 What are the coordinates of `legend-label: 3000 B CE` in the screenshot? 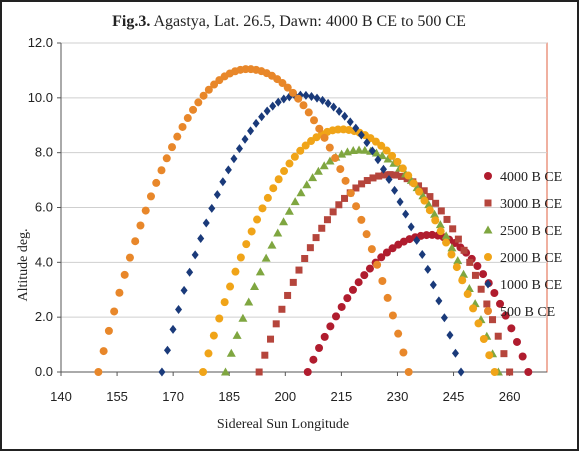 It's located at (531, 204).